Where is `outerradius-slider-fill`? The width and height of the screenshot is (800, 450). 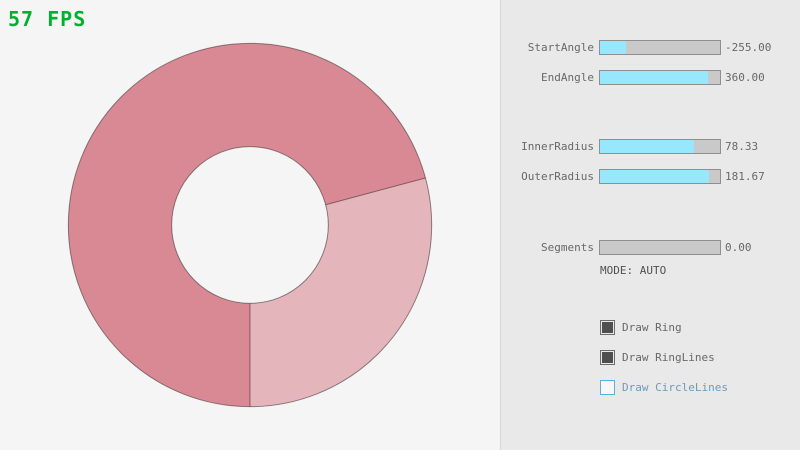 outerradius-slider-fill is located at coordinates (654, 176).